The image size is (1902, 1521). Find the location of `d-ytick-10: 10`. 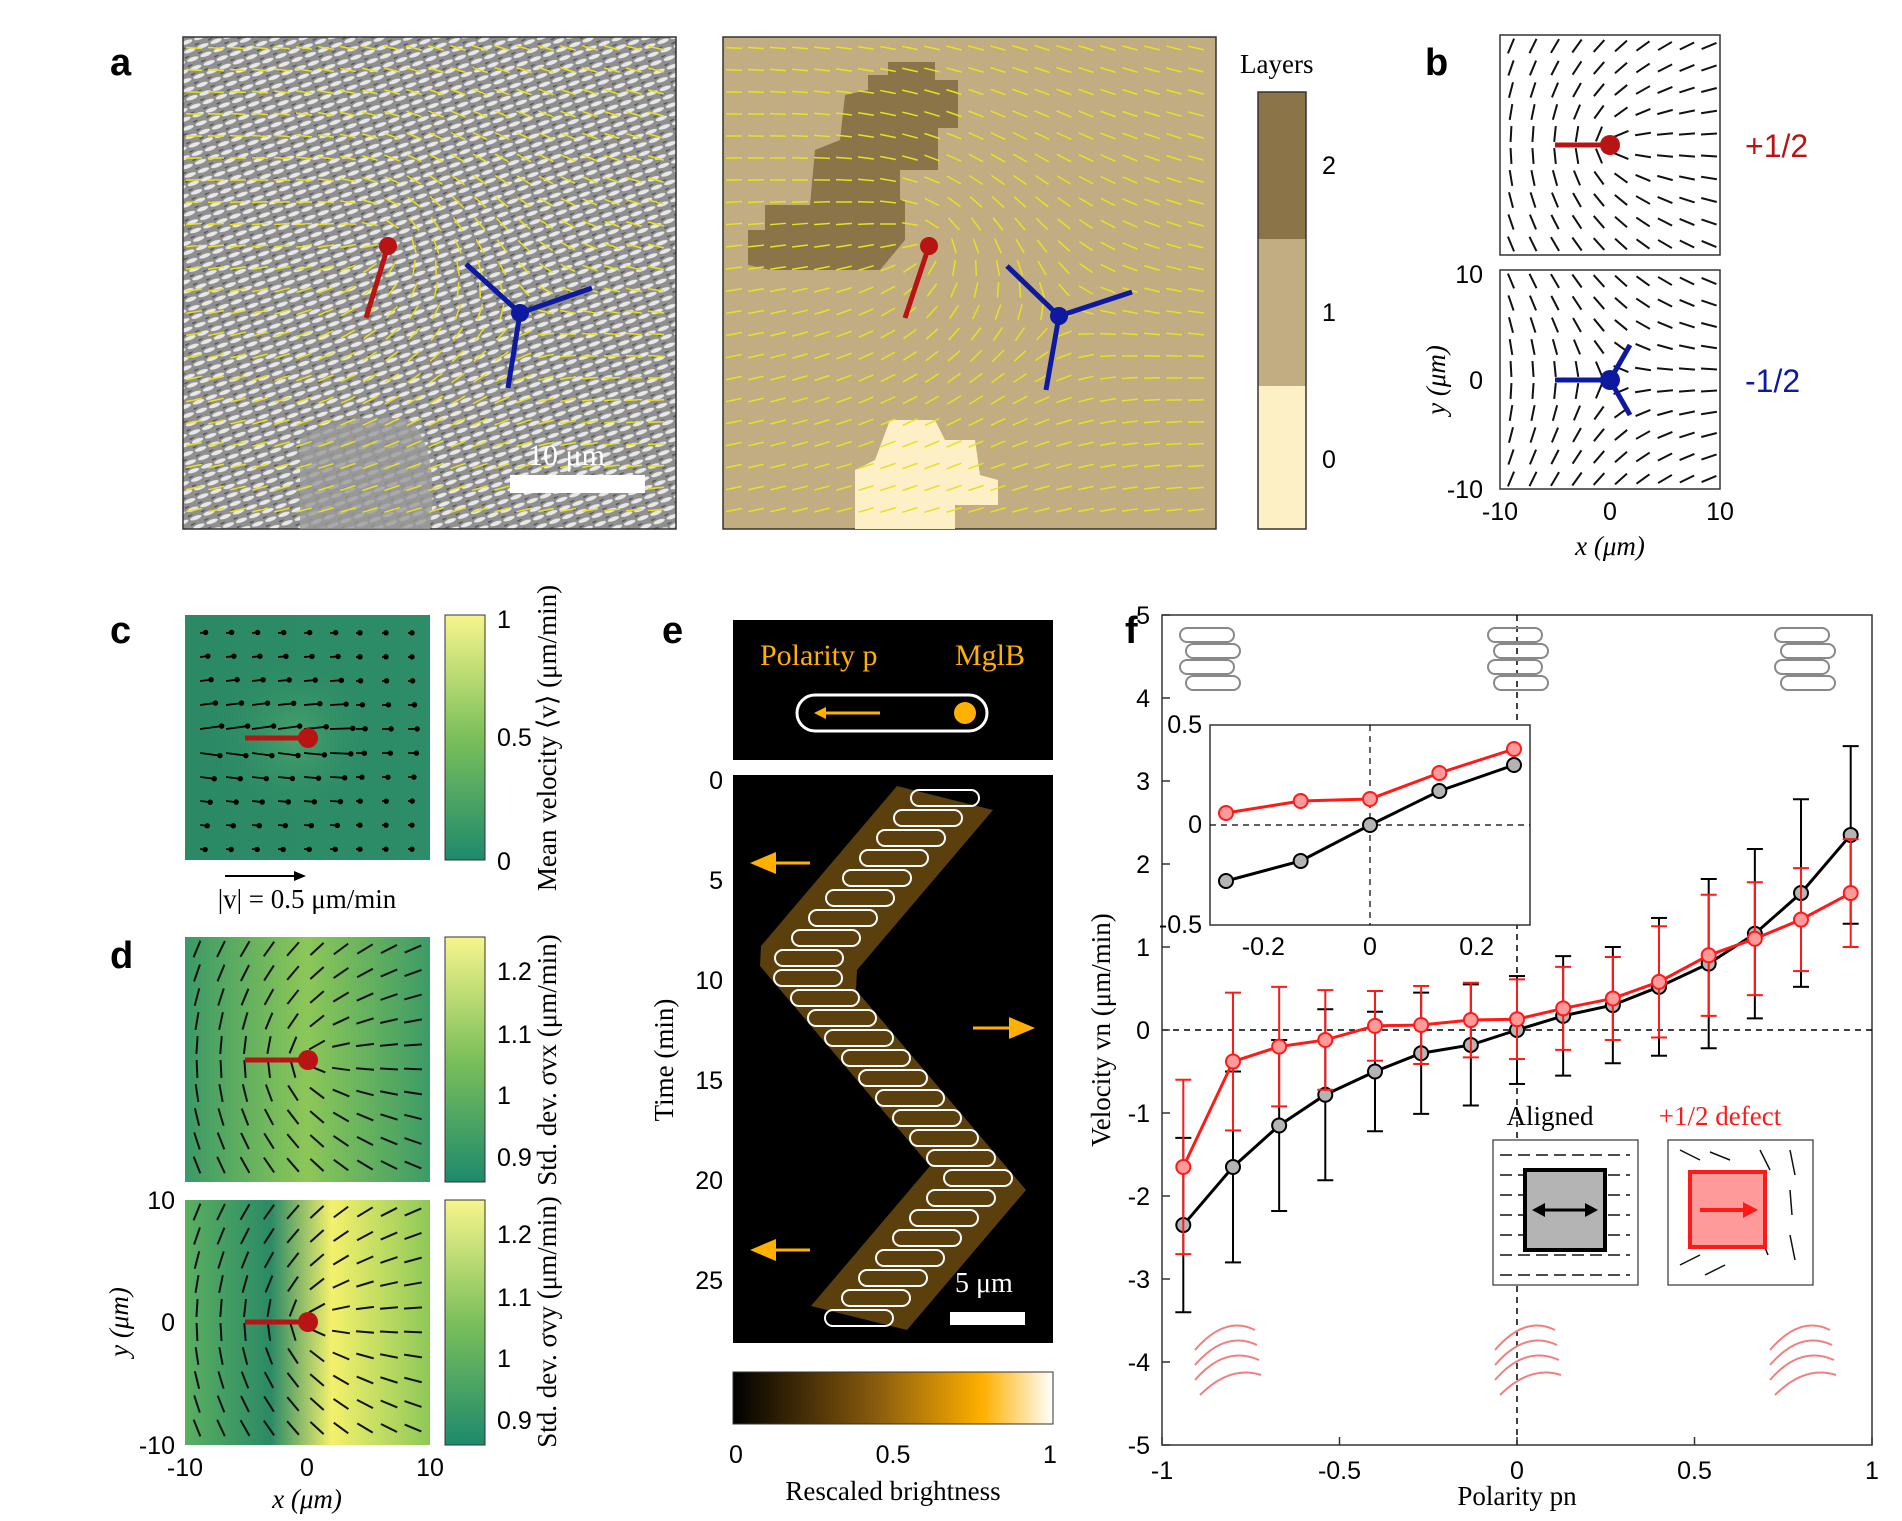

d-ytick-10: 10 is located at coordinates (161, 1201).